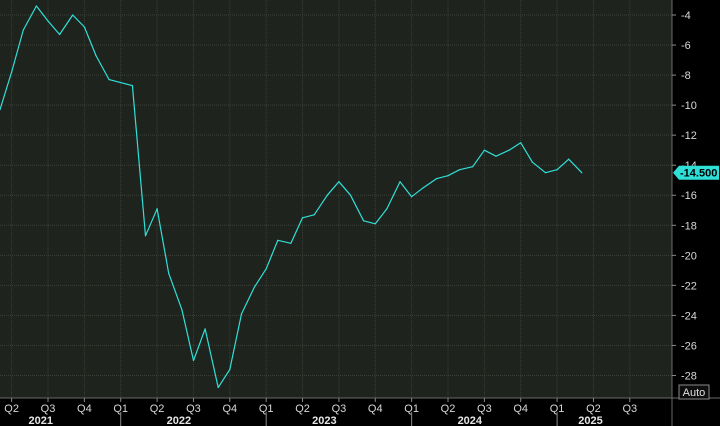 The height and width of the screenshot is (426, 720). Describe the element at coordinates (689, 376) in the screenshot. I see `y-tick-label: -28` at that location.